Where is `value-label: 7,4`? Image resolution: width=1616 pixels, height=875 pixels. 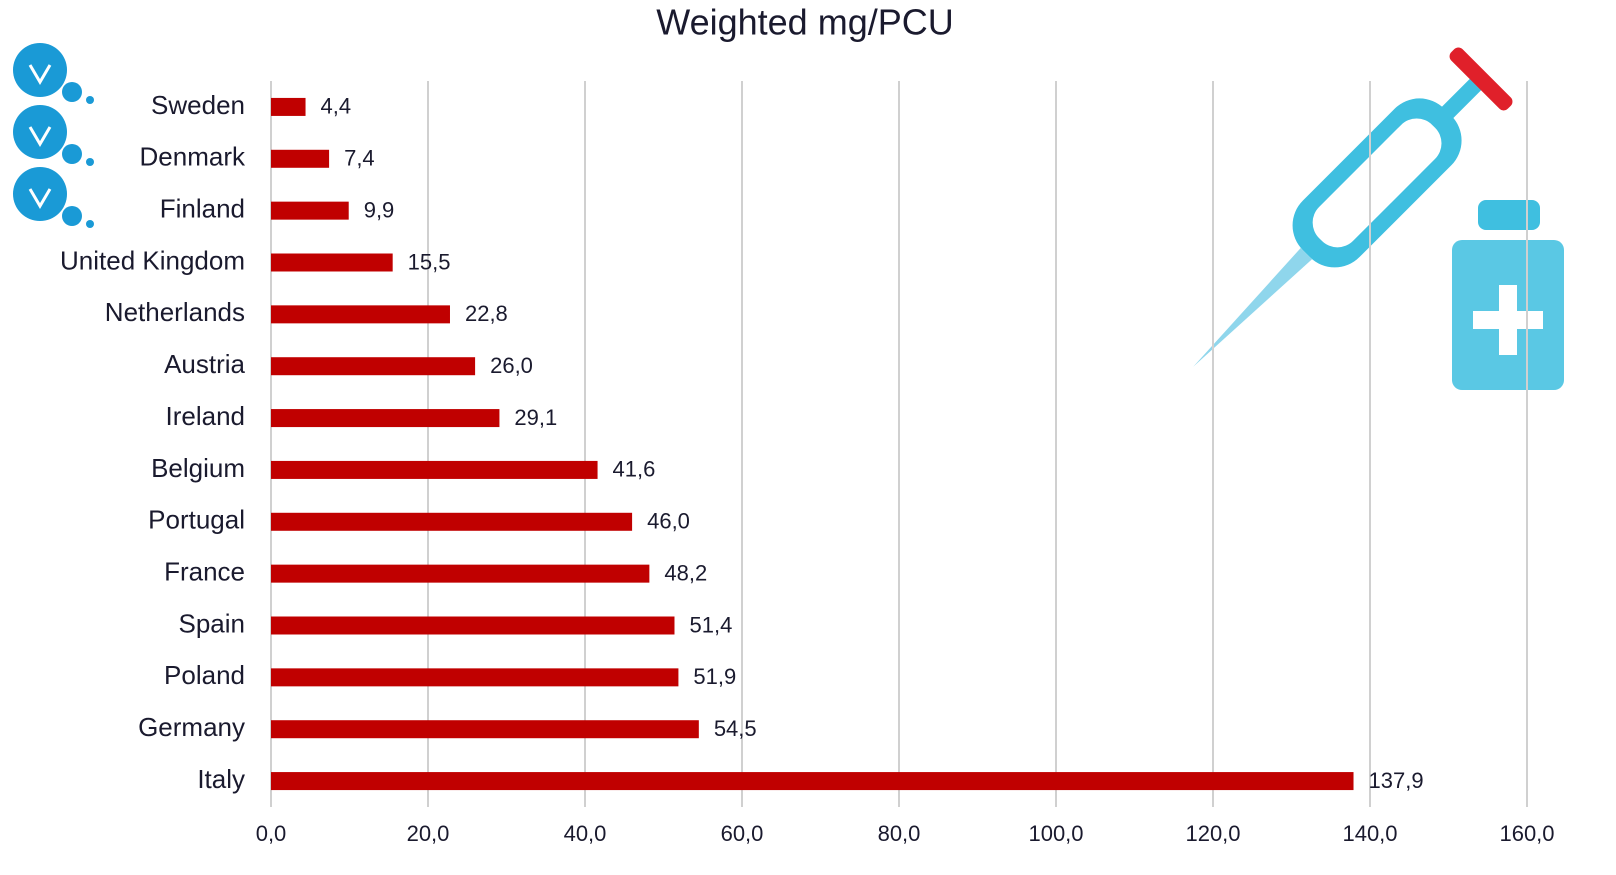
value-label: 7,4 is located at coordinates (359, 158).